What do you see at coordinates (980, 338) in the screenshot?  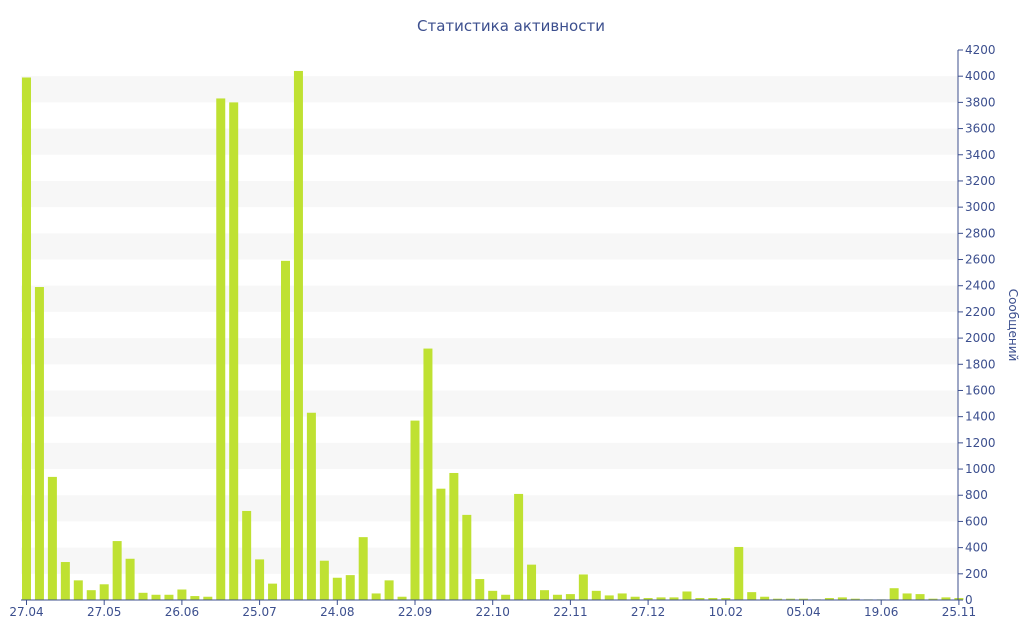 I see `y-tick-label: 2000` at bounding box center [980, 338].